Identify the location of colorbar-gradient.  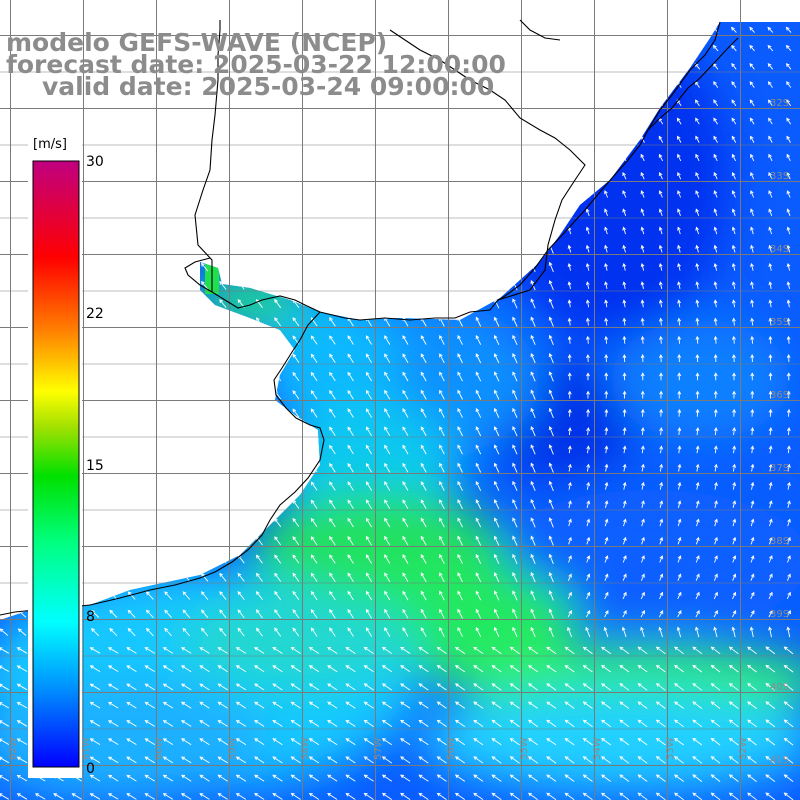
(56, 464).